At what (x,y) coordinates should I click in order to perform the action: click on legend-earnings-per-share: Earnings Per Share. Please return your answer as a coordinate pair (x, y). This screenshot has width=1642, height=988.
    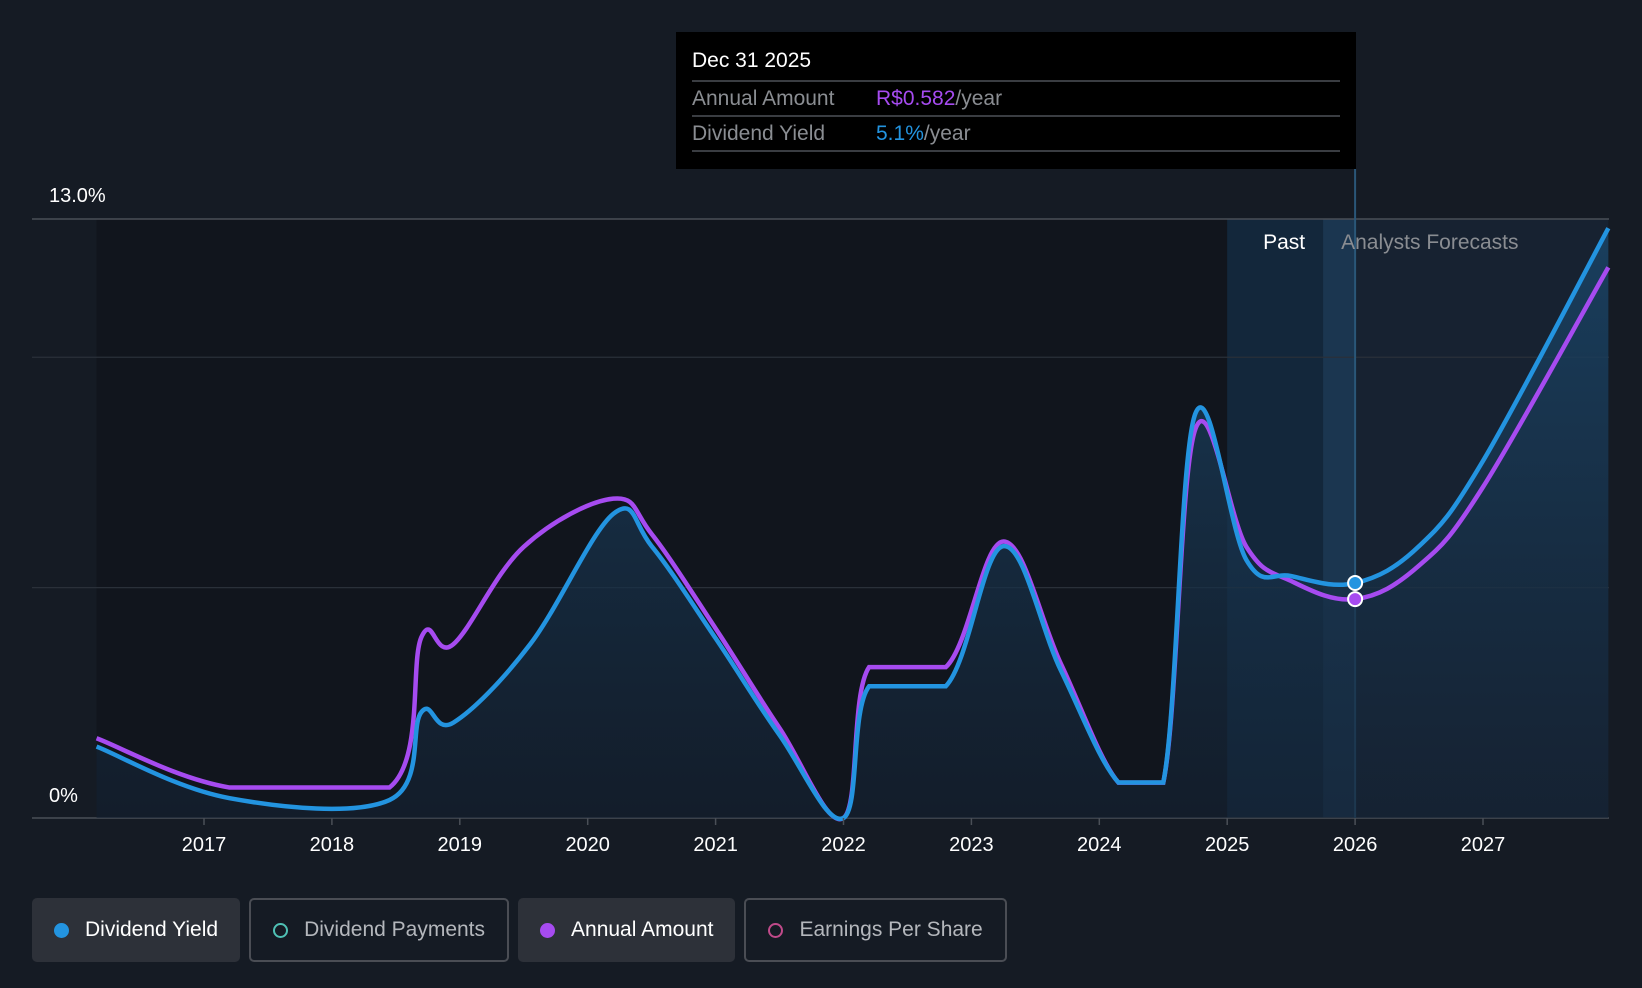
    Looking at the image, I should click on (875, 930).